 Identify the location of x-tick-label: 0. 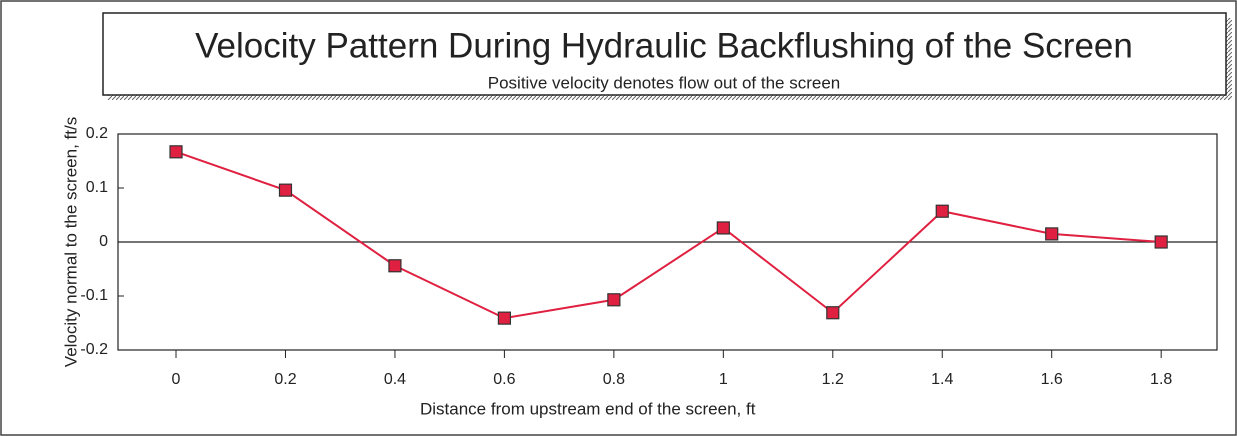
(176, 379).